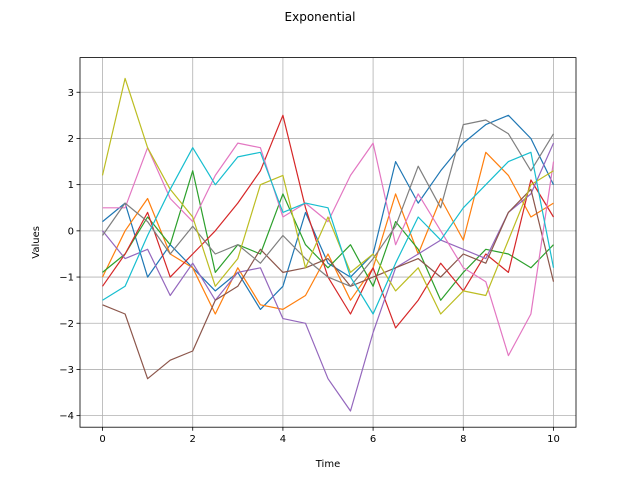 This screenshot has height=480, width=640. I want to click on chart-title: Exponential, so click(320, 17).